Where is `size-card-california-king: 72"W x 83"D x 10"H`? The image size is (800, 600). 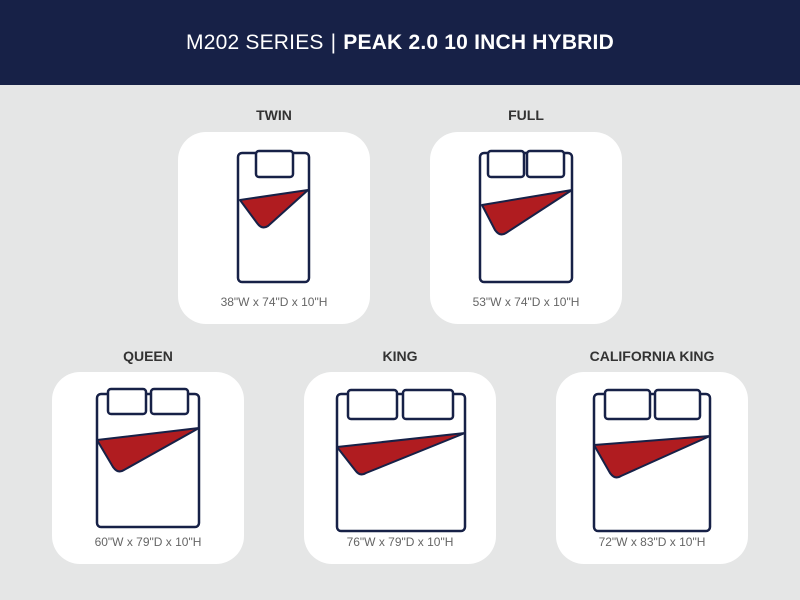
size-card-california-king: 72"W x 83"D x 10"H is located at coordinates (652, 468).